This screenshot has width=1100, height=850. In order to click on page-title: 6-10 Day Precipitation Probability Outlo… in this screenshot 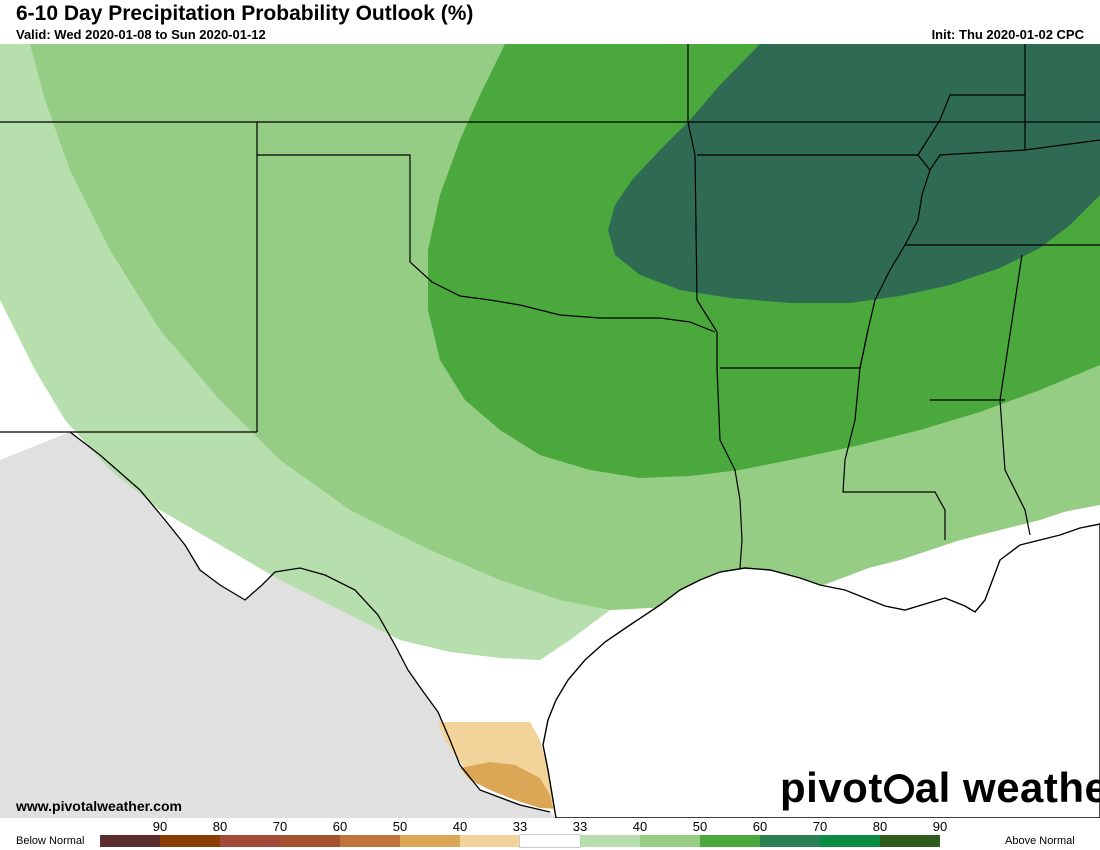, I will do `click(245, 13)`.